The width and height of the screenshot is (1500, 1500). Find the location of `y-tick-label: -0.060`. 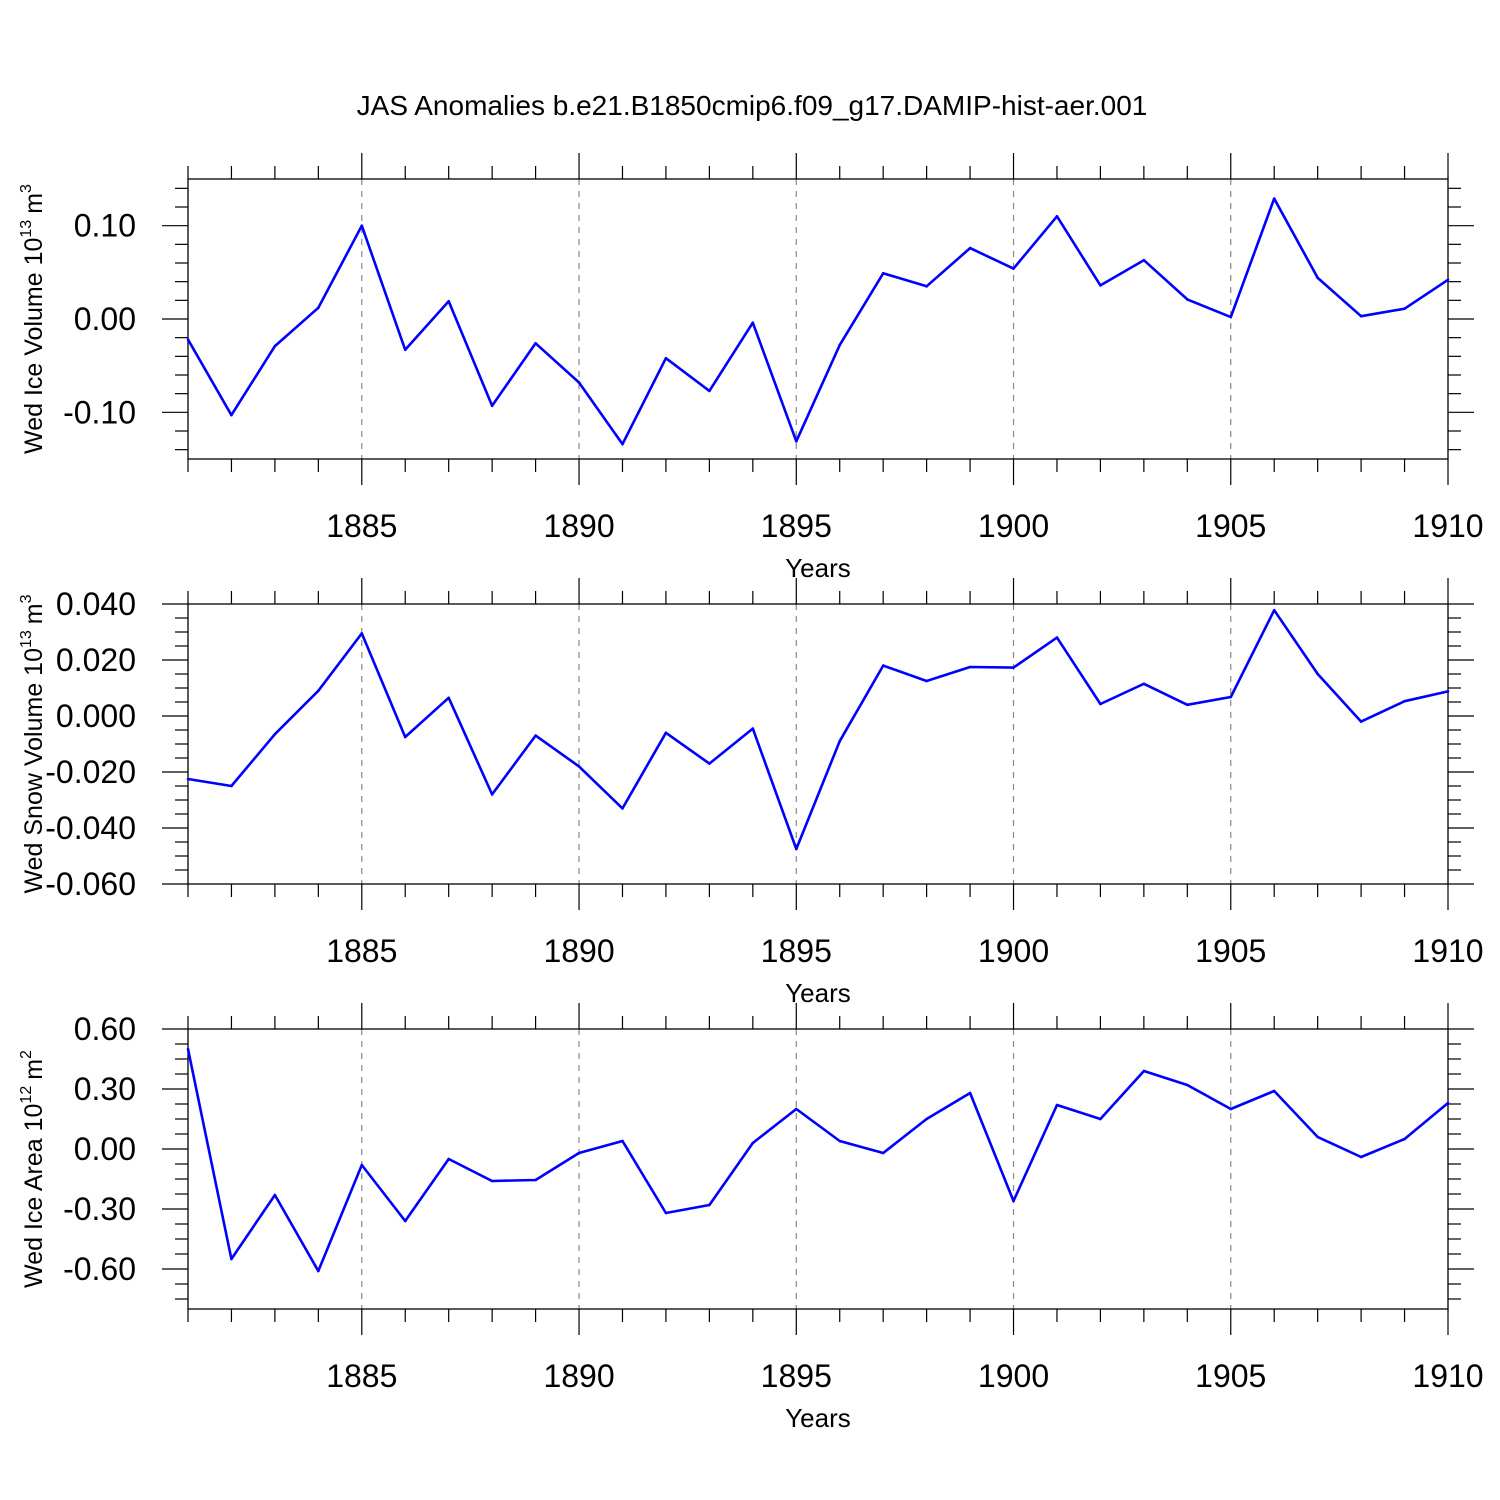

y-tick-label: -0.060 is located at coordinates (90, 884).